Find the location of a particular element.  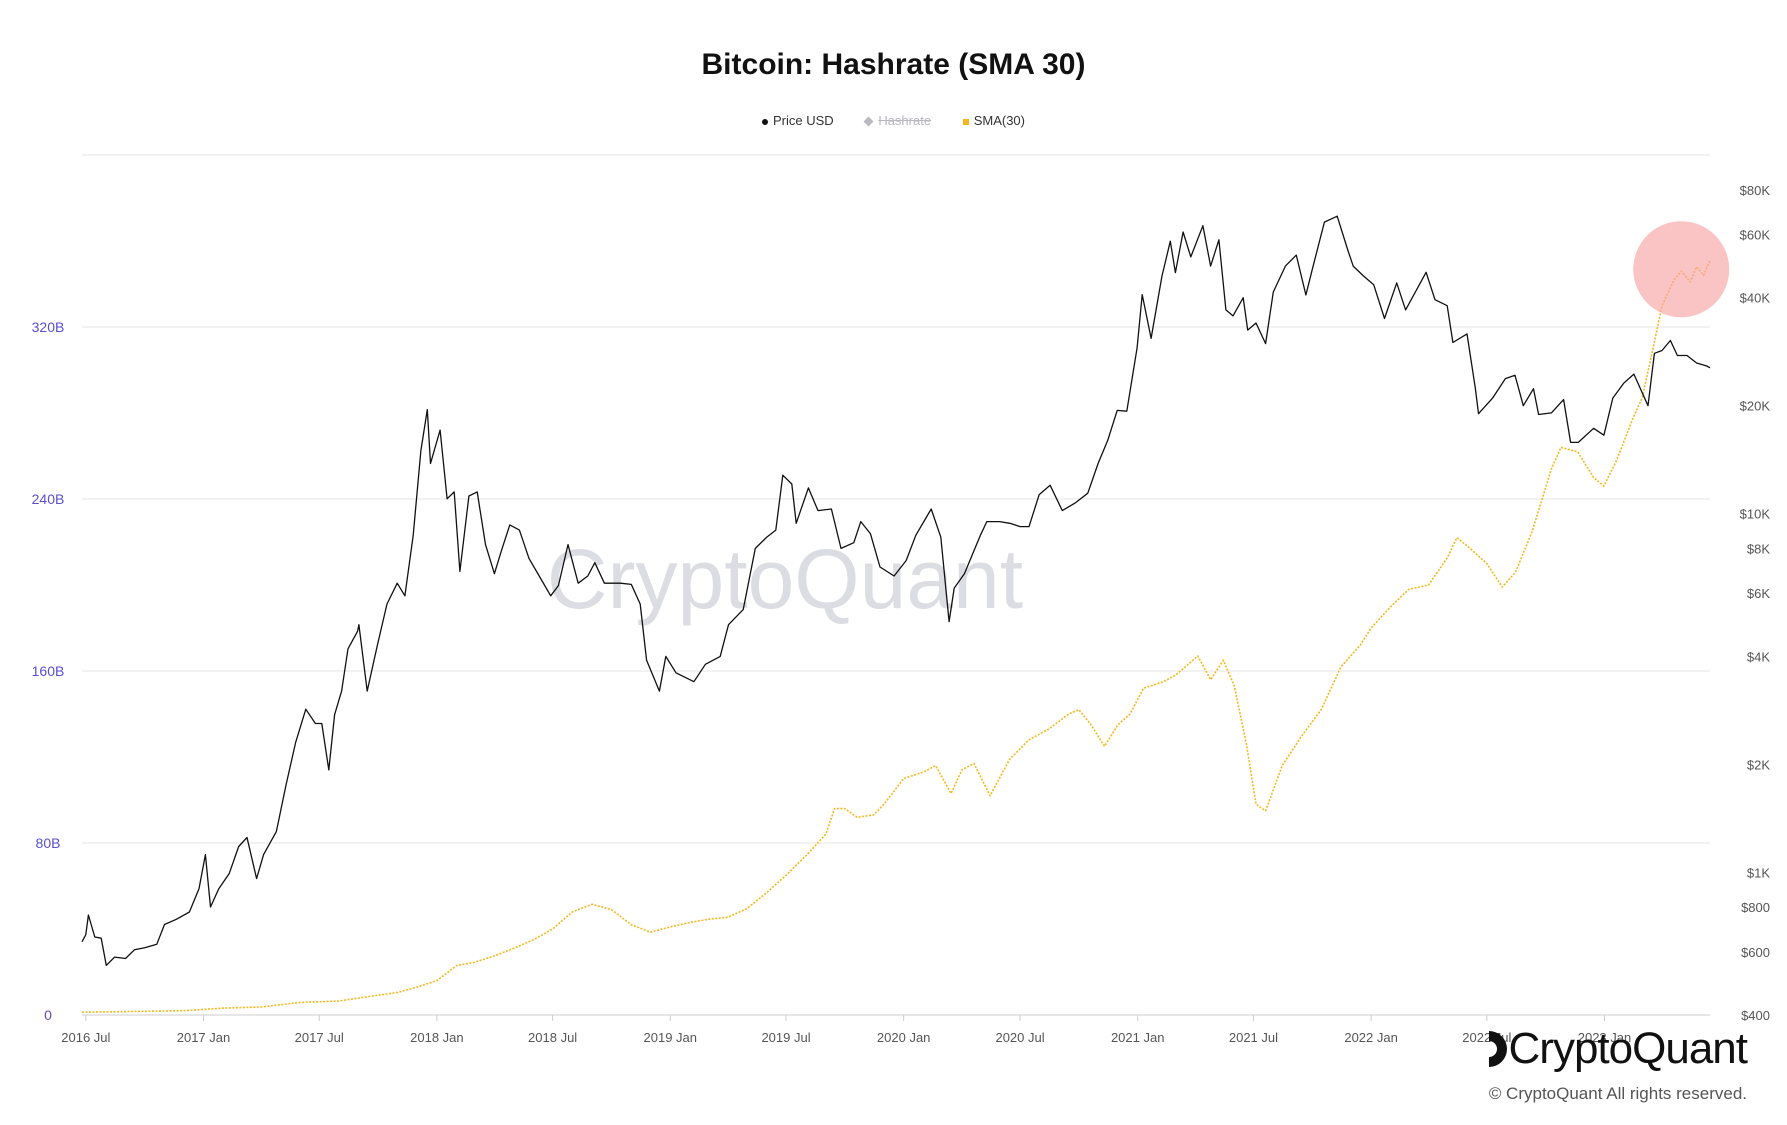

x-axis-tick-label: 2016 Jul is located at coordinates (85, 1037).